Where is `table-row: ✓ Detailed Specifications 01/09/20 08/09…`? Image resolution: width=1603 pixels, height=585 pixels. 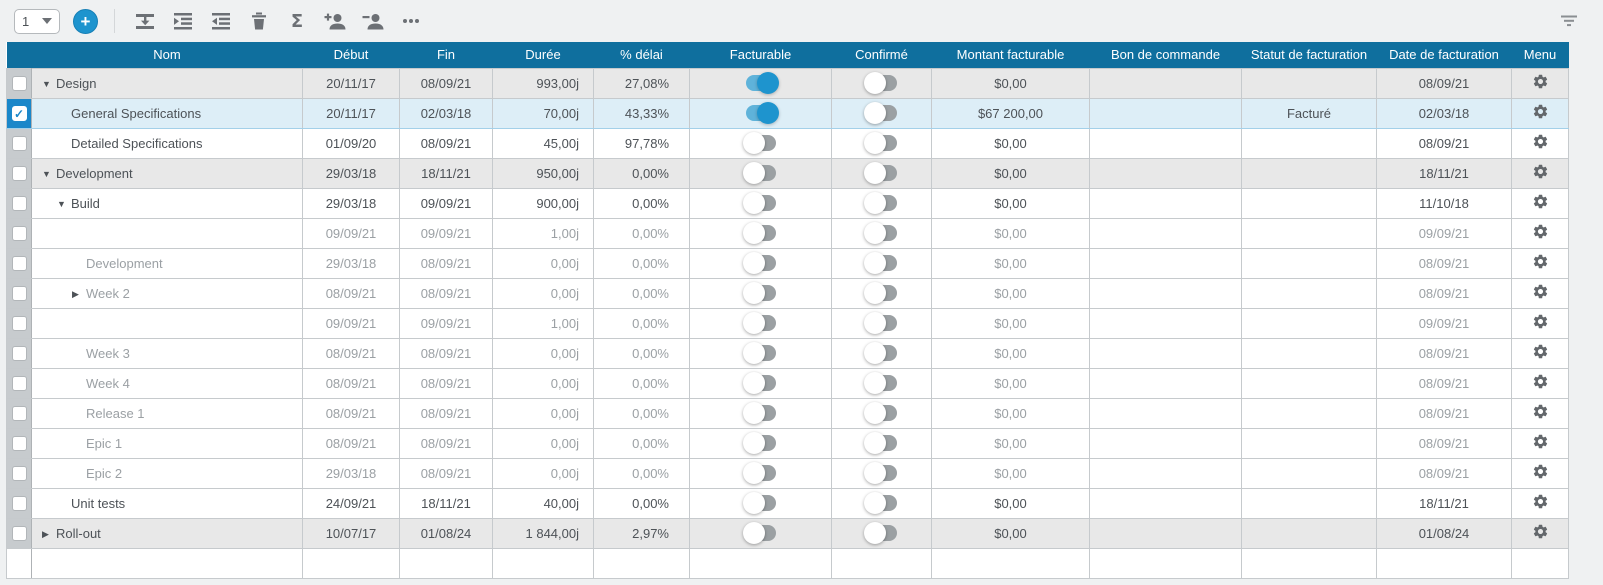
table-row: ✓ Detailed Specifications 01/09/20 08/09… is located at coordinates (787, 143).